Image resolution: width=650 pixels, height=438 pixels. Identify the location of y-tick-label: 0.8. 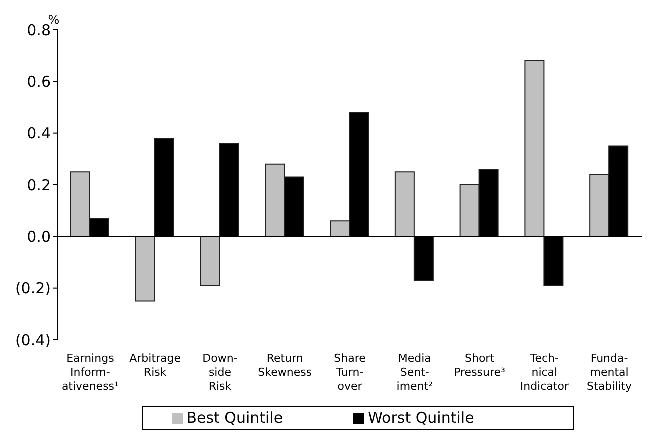
(39, 30).